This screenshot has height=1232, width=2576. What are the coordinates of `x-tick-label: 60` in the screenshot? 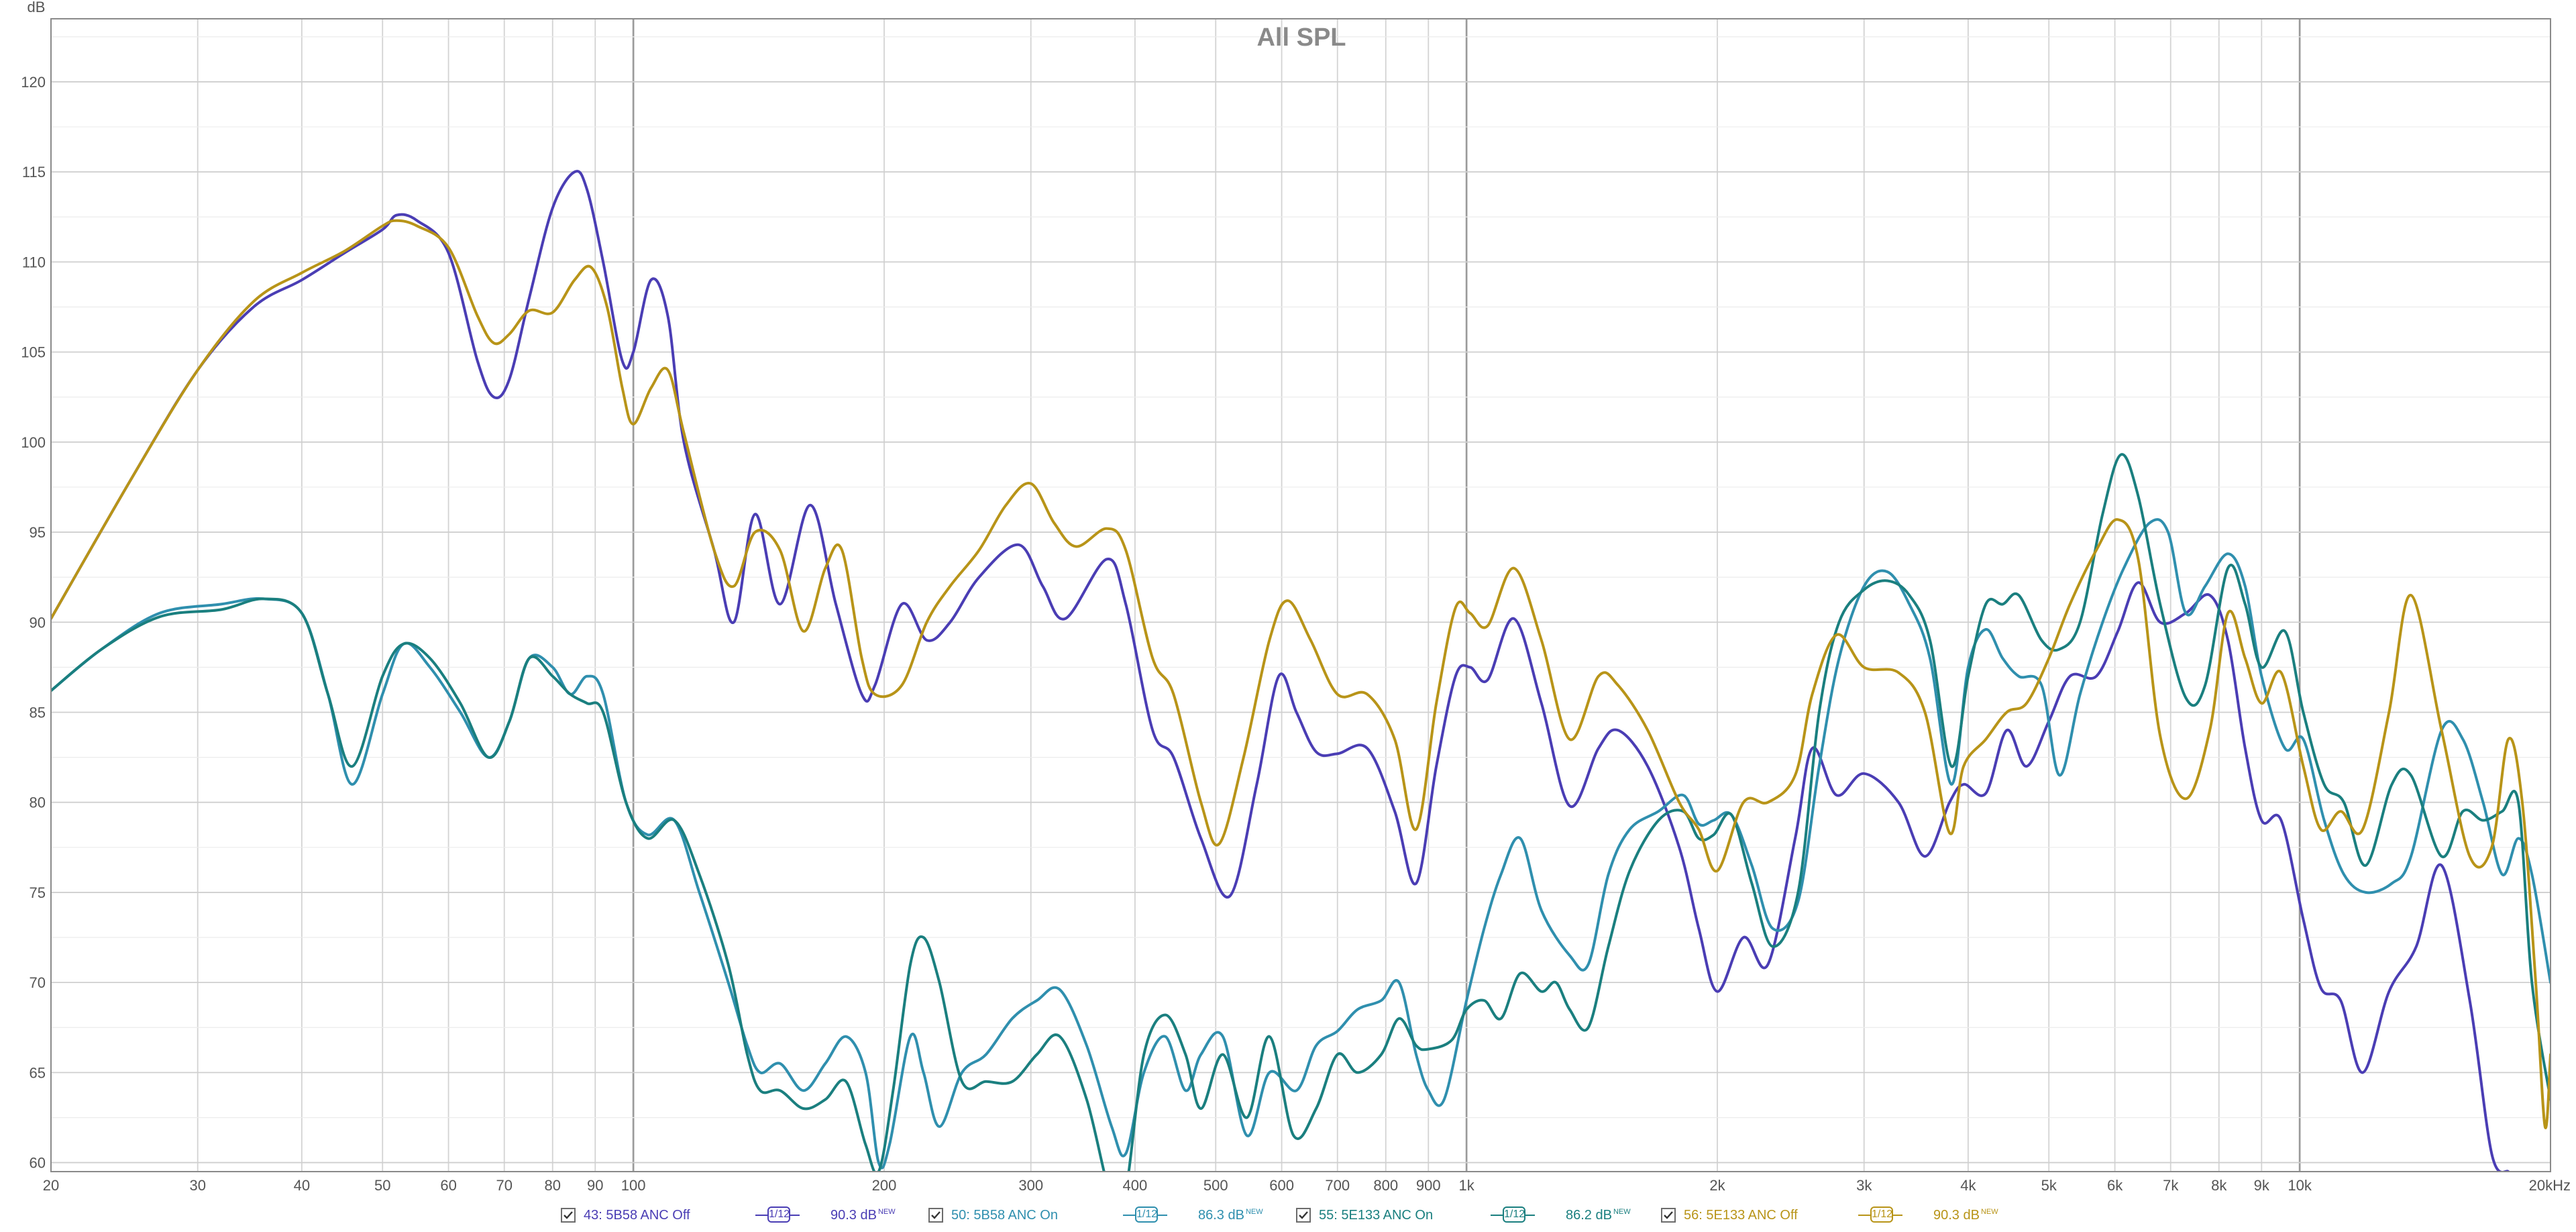 It's located at (448, 1185).